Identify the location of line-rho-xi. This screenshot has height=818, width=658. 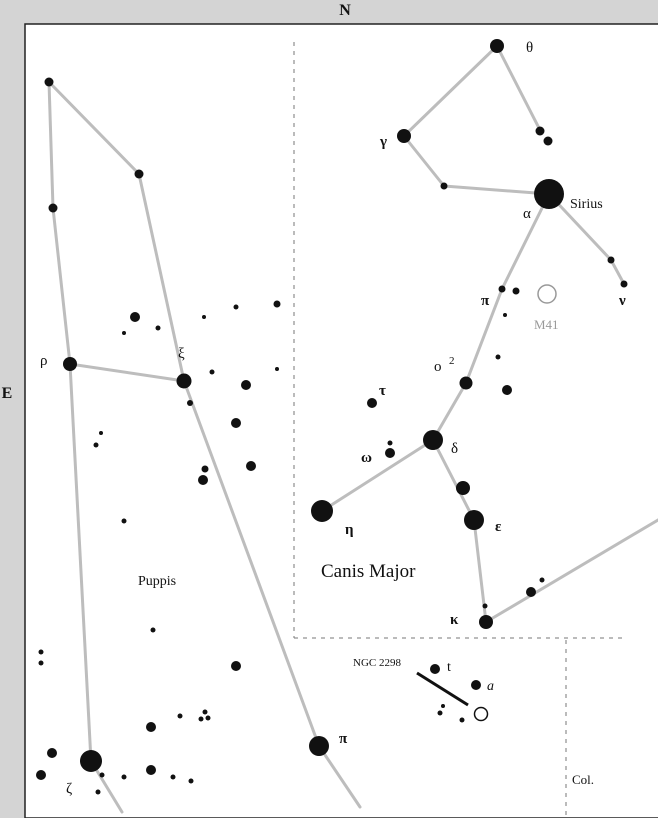
(127, 372).